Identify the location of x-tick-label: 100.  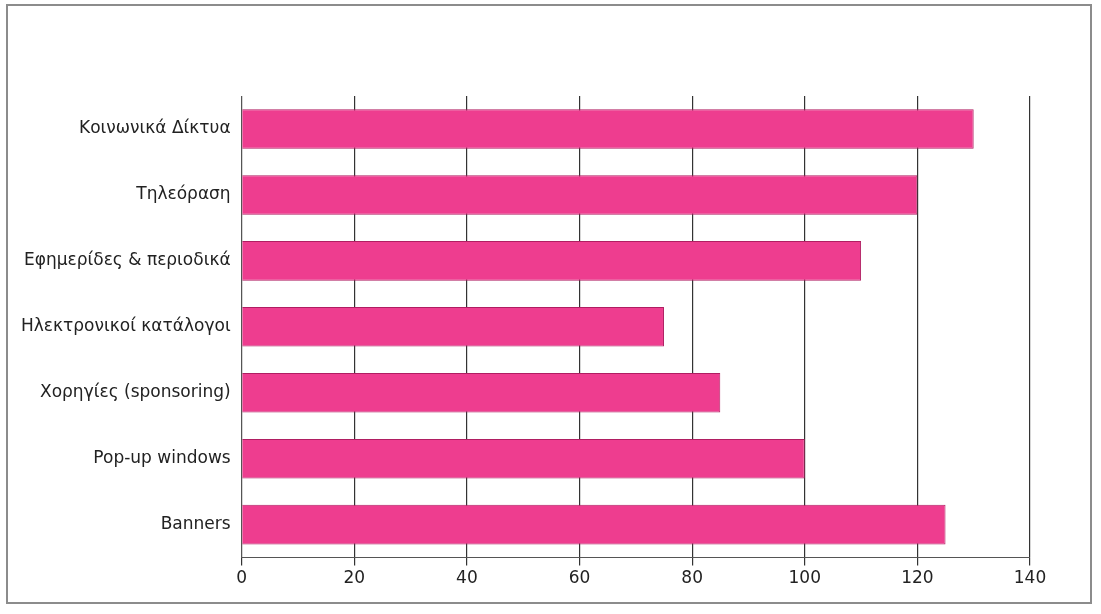
(804, 577).